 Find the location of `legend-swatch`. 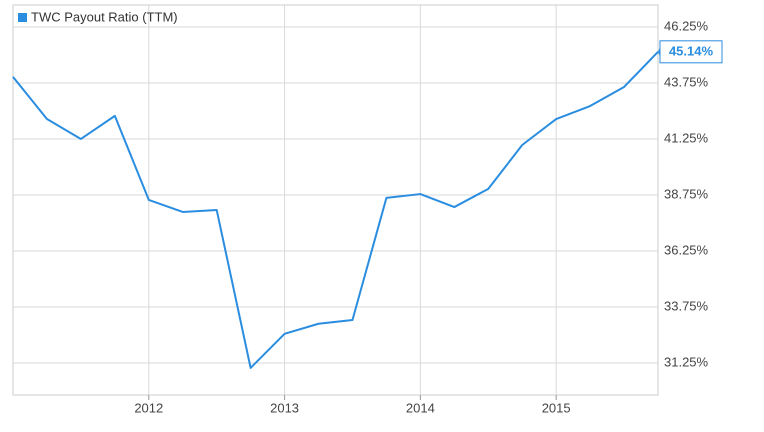

legend-swatch is located at coordinates (22, 17).